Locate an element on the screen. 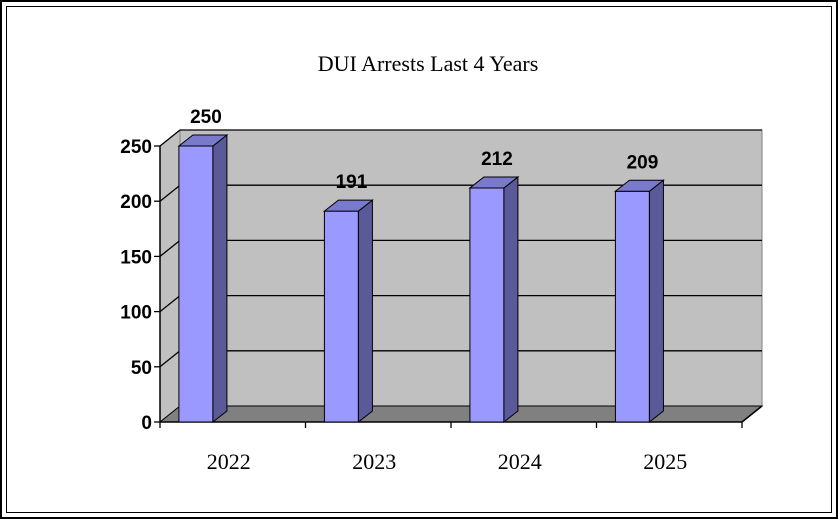  data-label-2023: 191 is located at coordinates (352, 182).